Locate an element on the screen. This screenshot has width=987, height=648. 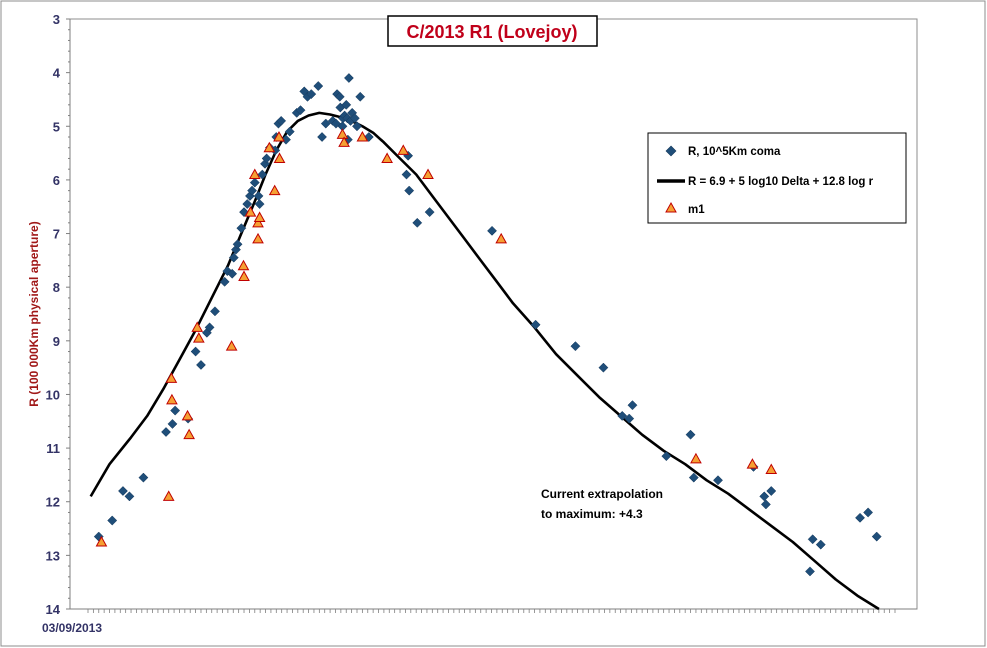
y-tick-label: 13 is located at coordinates (53, 555).